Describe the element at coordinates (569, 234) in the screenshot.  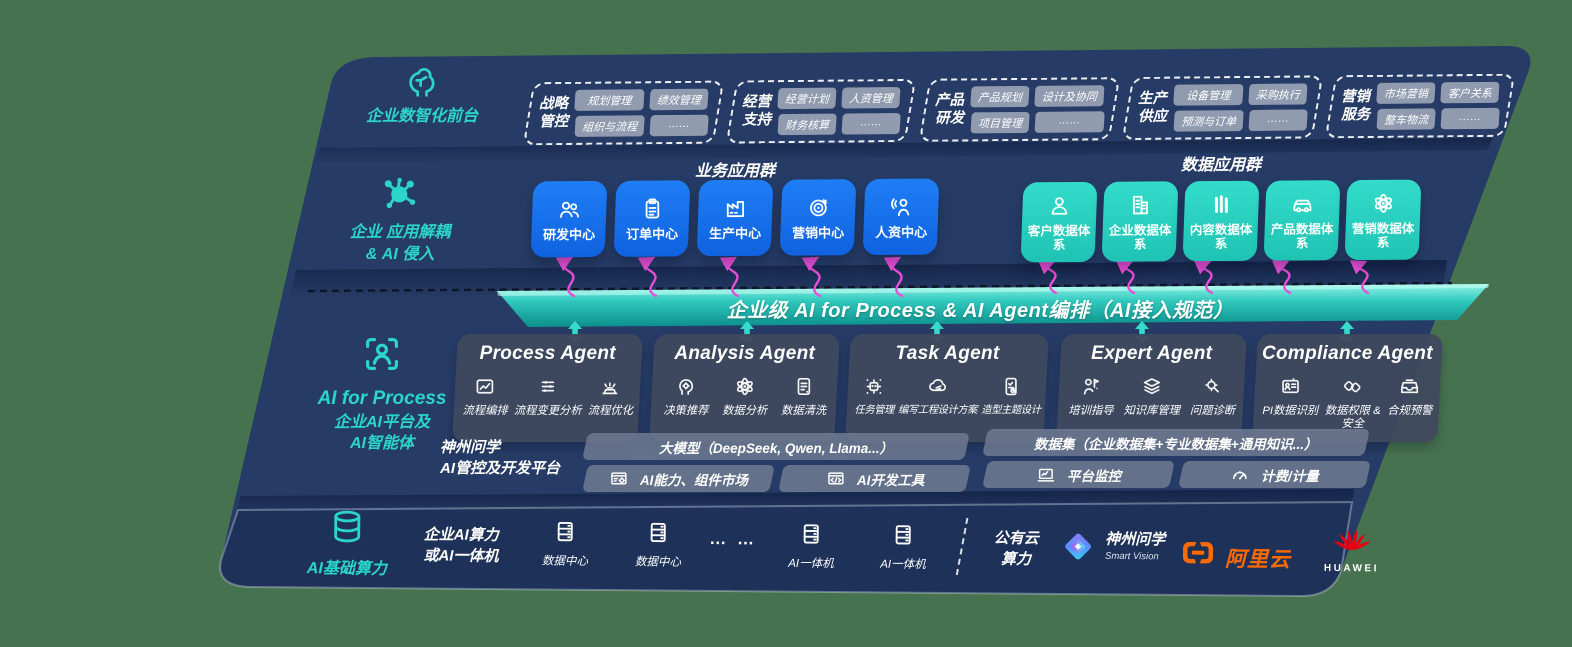
I see `app-box-label: 研发中心` at that location.